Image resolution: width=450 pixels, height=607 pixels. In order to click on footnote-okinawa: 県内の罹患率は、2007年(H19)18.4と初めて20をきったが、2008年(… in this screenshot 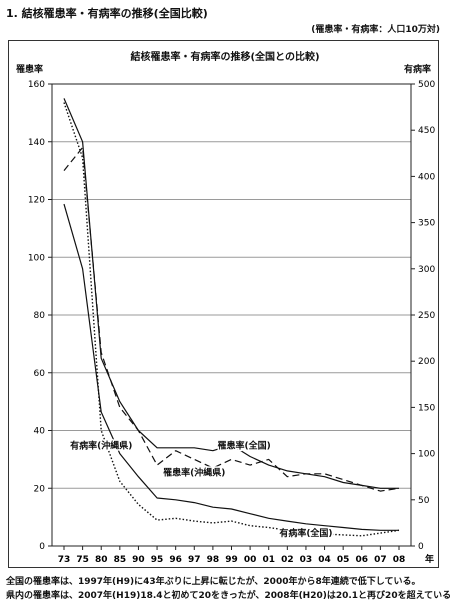, I will do `click(228, 596)`.